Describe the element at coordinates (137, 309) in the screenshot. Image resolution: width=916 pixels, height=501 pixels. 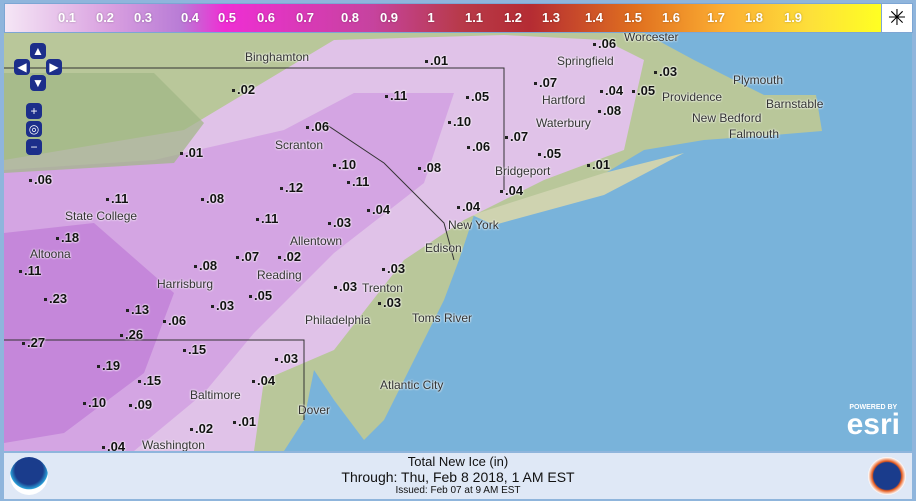
I see `ice-amount-label: .13` at that location.